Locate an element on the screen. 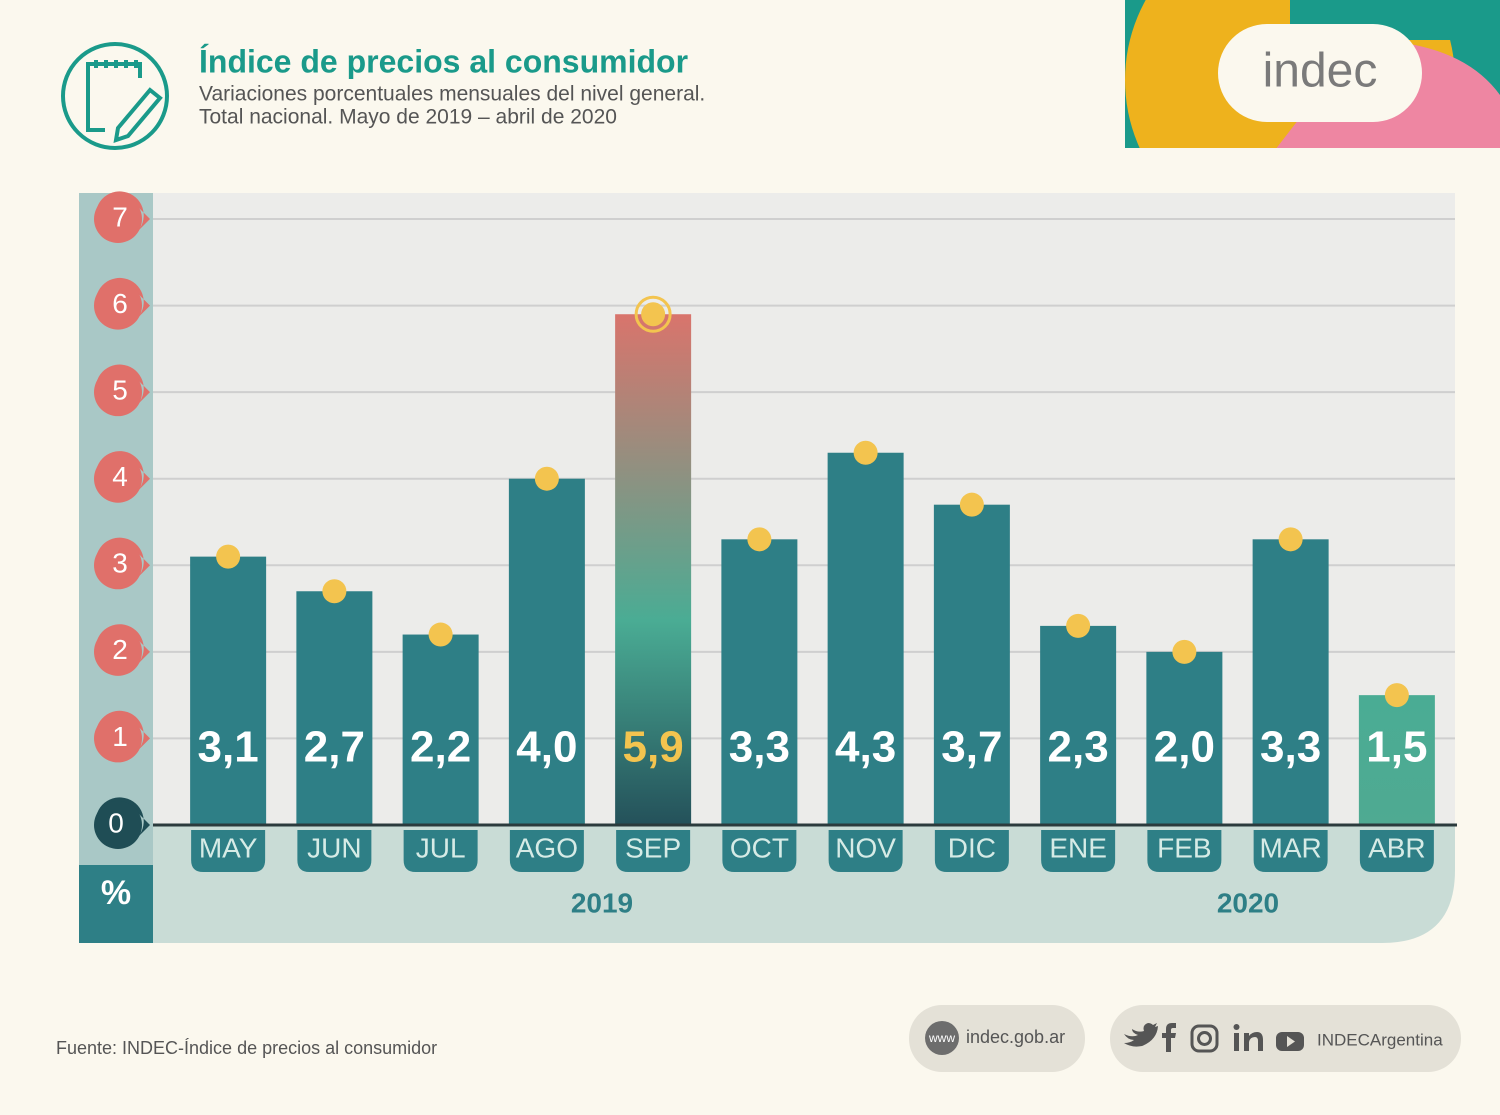 The width and height of the screenshot is (1500, 1115). website-pill is located at coordinates (997, 1038).